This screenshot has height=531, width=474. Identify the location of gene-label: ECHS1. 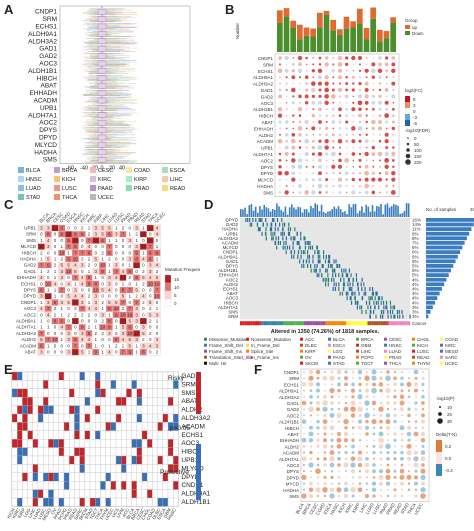
(266, 71).